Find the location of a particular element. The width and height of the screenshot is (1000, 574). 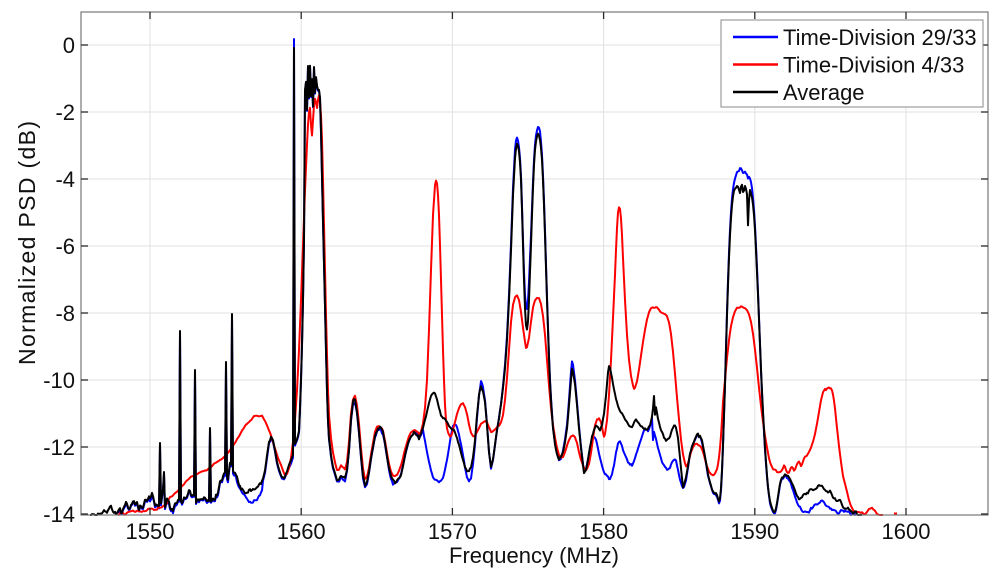

svg-text: -12 is located at coordinates (59, 447).